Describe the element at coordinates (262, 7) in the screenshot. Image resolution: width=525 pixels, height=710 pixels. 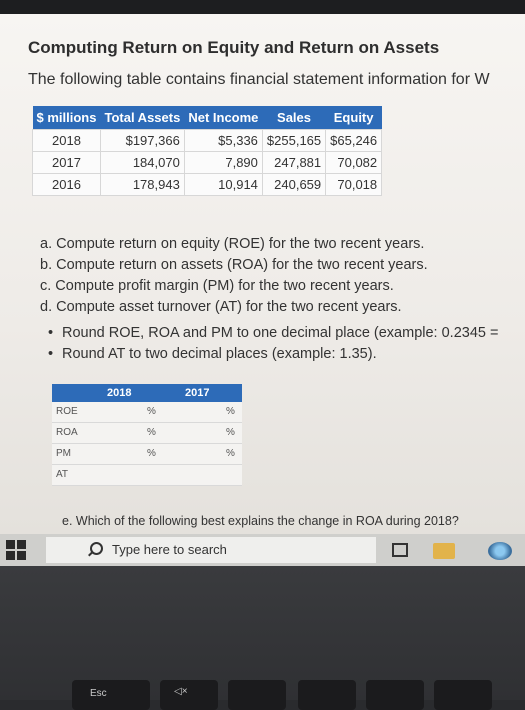
I see `laptop-bezel` at that location.